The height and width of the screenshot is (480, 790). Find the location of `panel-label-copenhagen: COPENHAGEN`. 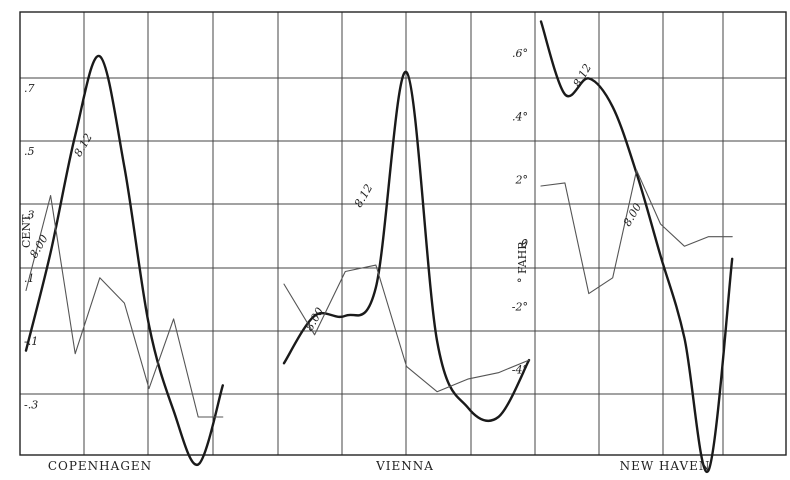

panel-label-copenhagen: COPENHAGEN is located at coordinates (100, 466).